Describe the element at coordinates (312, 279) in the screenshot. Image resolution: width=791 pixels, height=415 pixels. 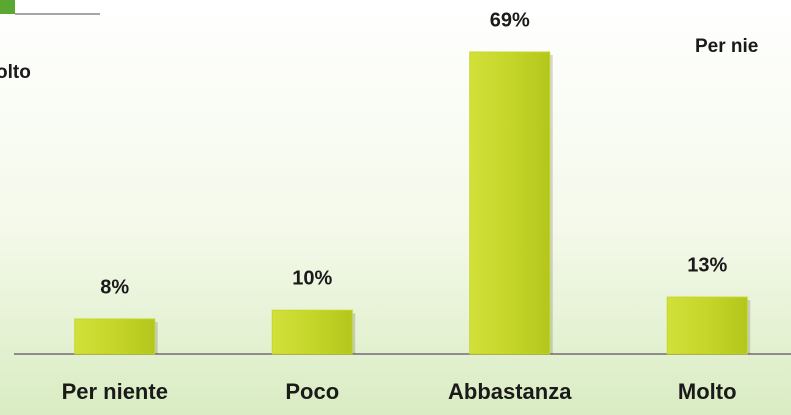
I see `value-label: 10%` at that location.